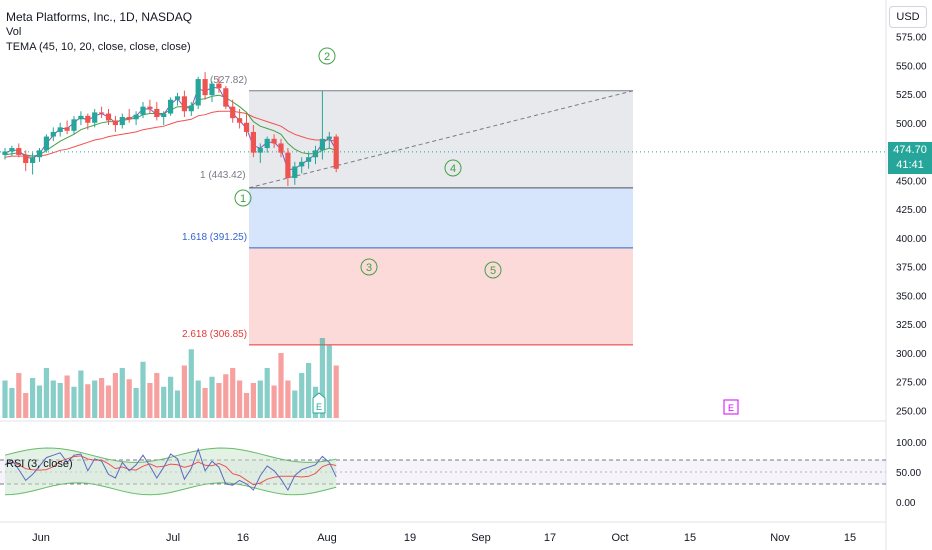 This screenshot has height=550, width=932. Describe the element at coordinates (911, 325) in the screenshot. I see `price-tick-label: 325.00` at that location.